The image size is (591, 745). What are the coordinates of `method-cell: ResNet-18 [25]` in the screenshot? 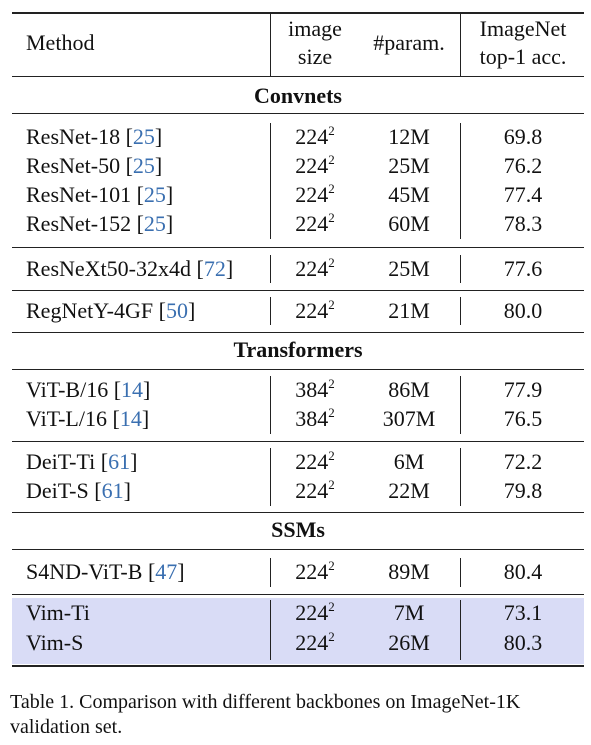 It's located at (94, 136).